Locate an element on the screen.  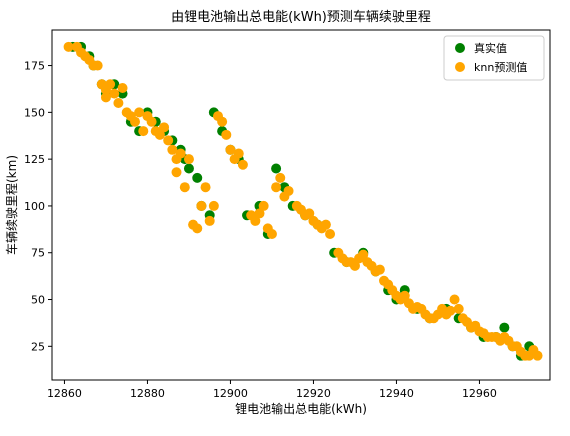
y-tick-label: 175 is located at coordinates (34, 66).